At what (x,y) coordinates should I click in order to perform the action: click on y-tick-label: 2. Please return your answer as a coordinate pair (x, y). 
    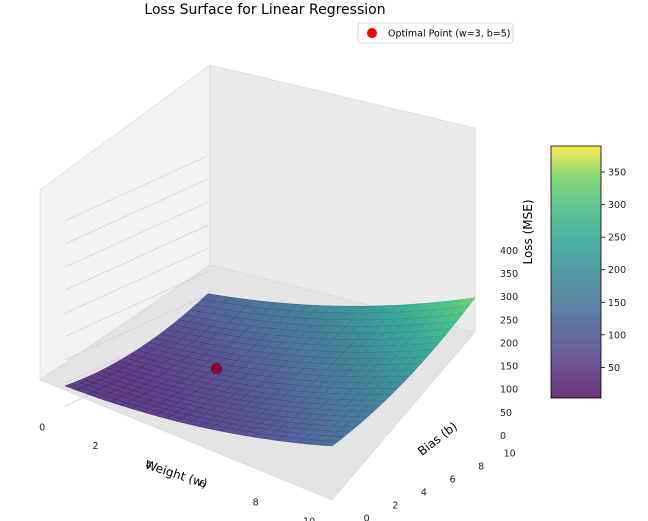
    Looking at the image, I should click on (395, 505).